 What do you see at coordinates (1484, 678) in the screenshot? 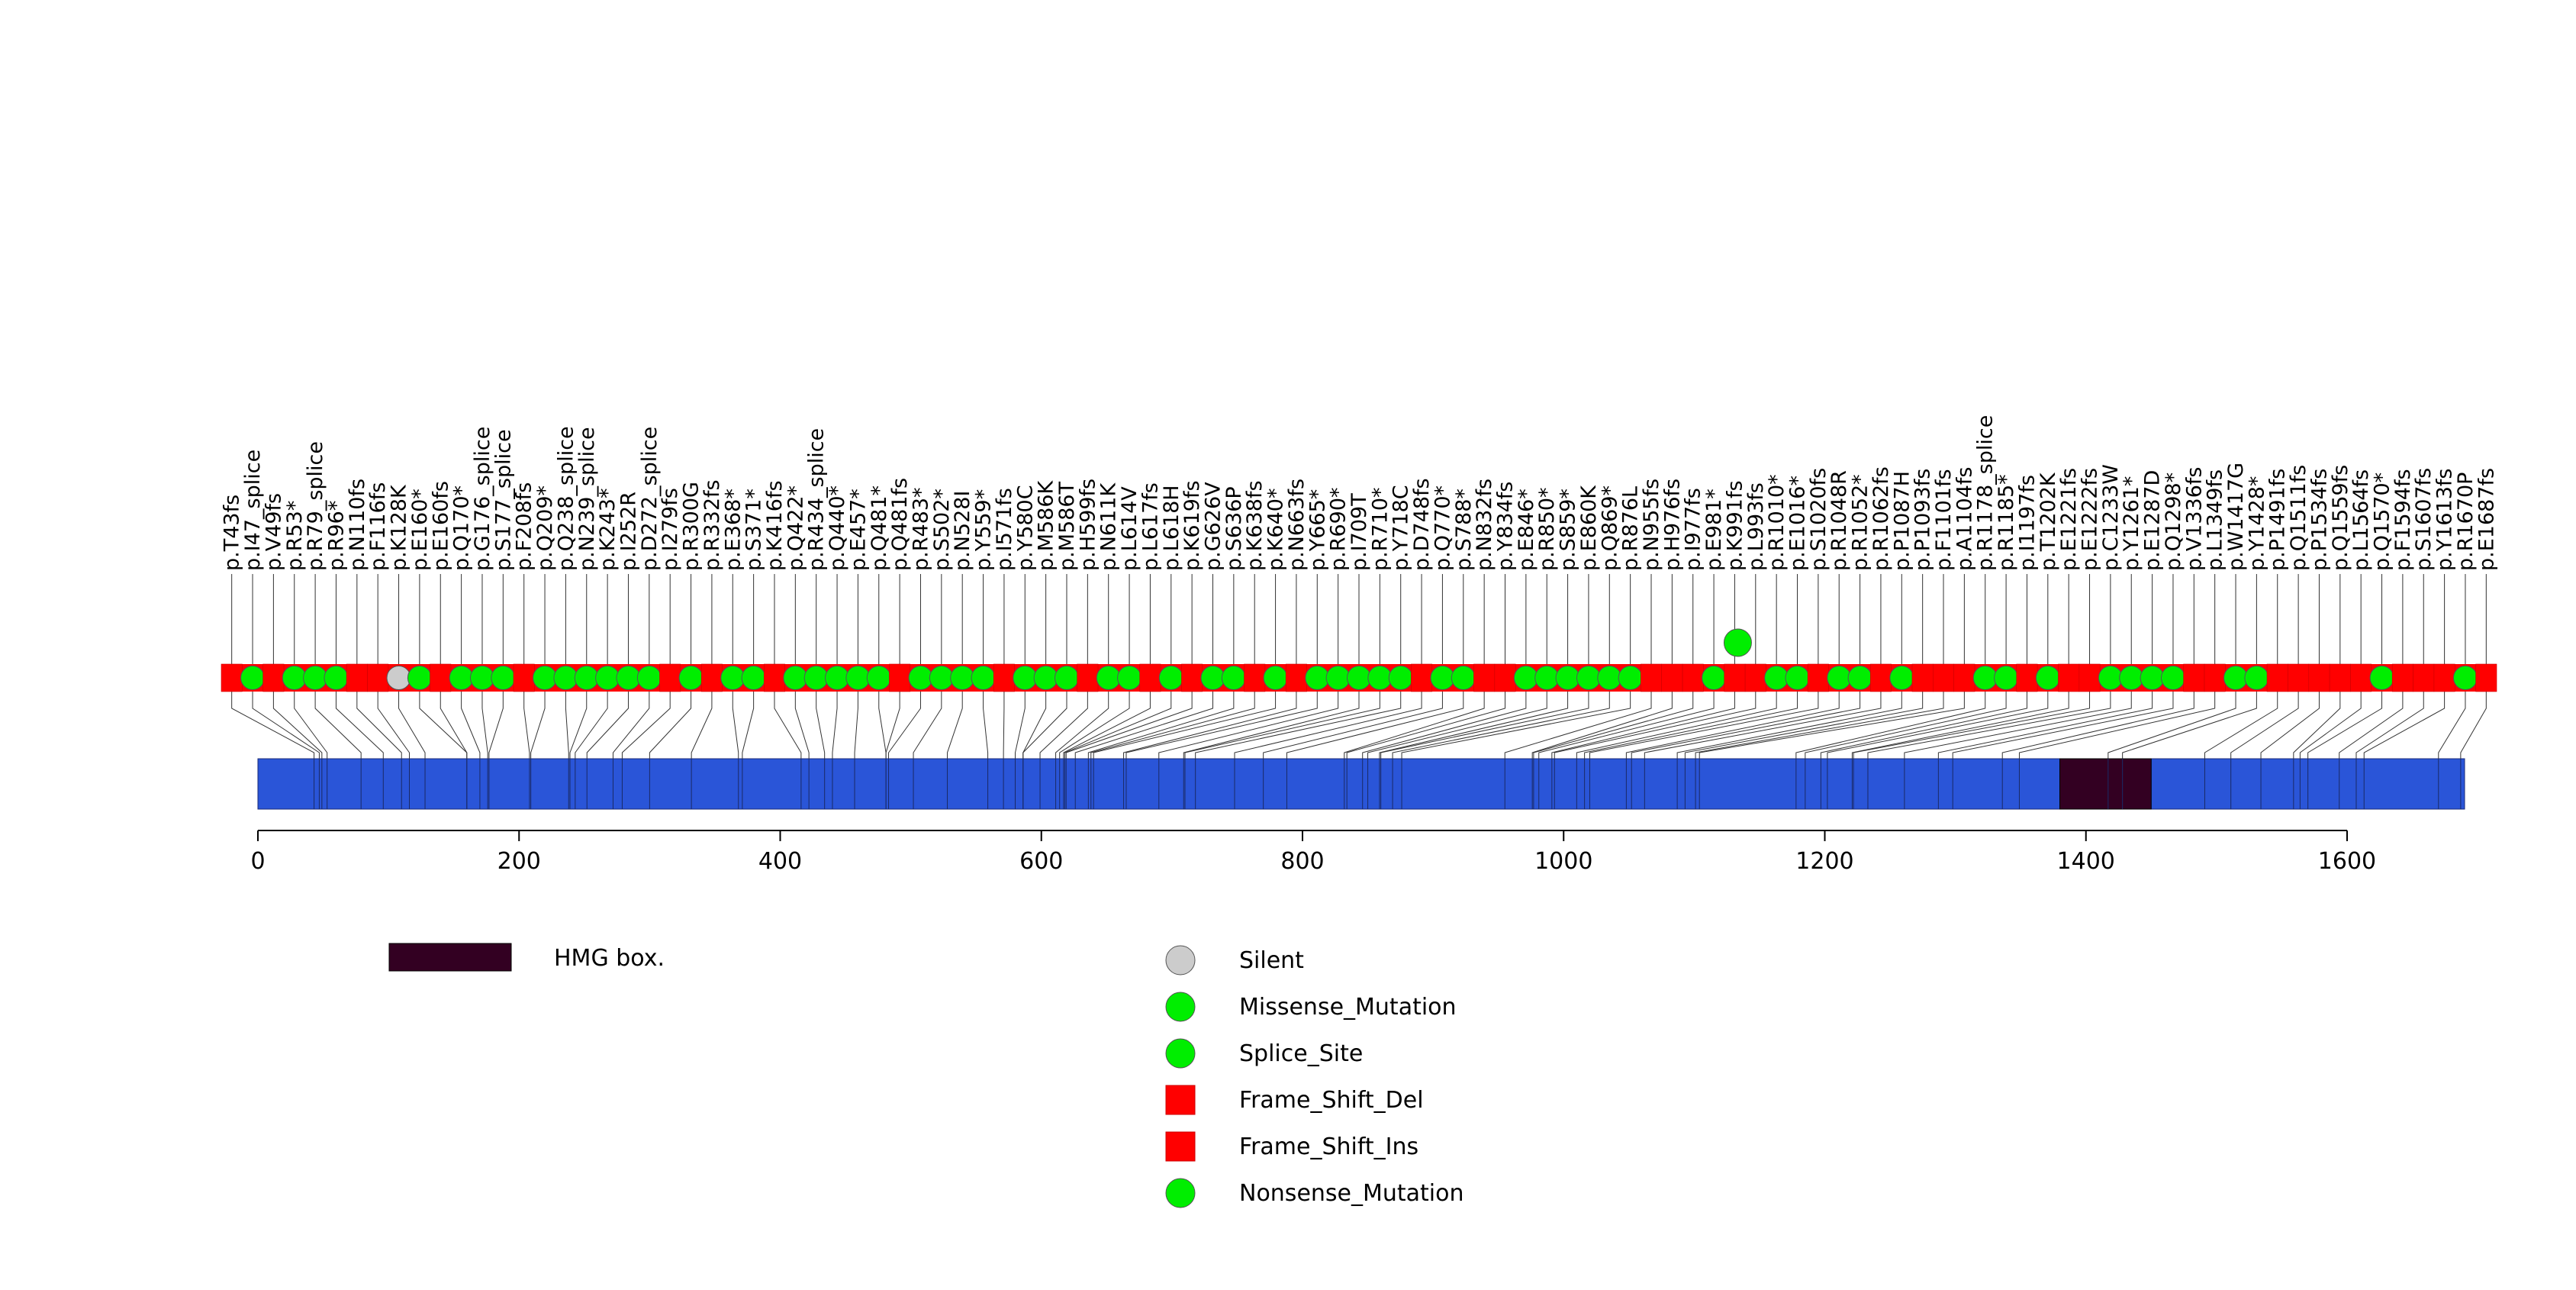
I see `mutation-glyph-p-n832fs` at bounding box center [1484, 678].